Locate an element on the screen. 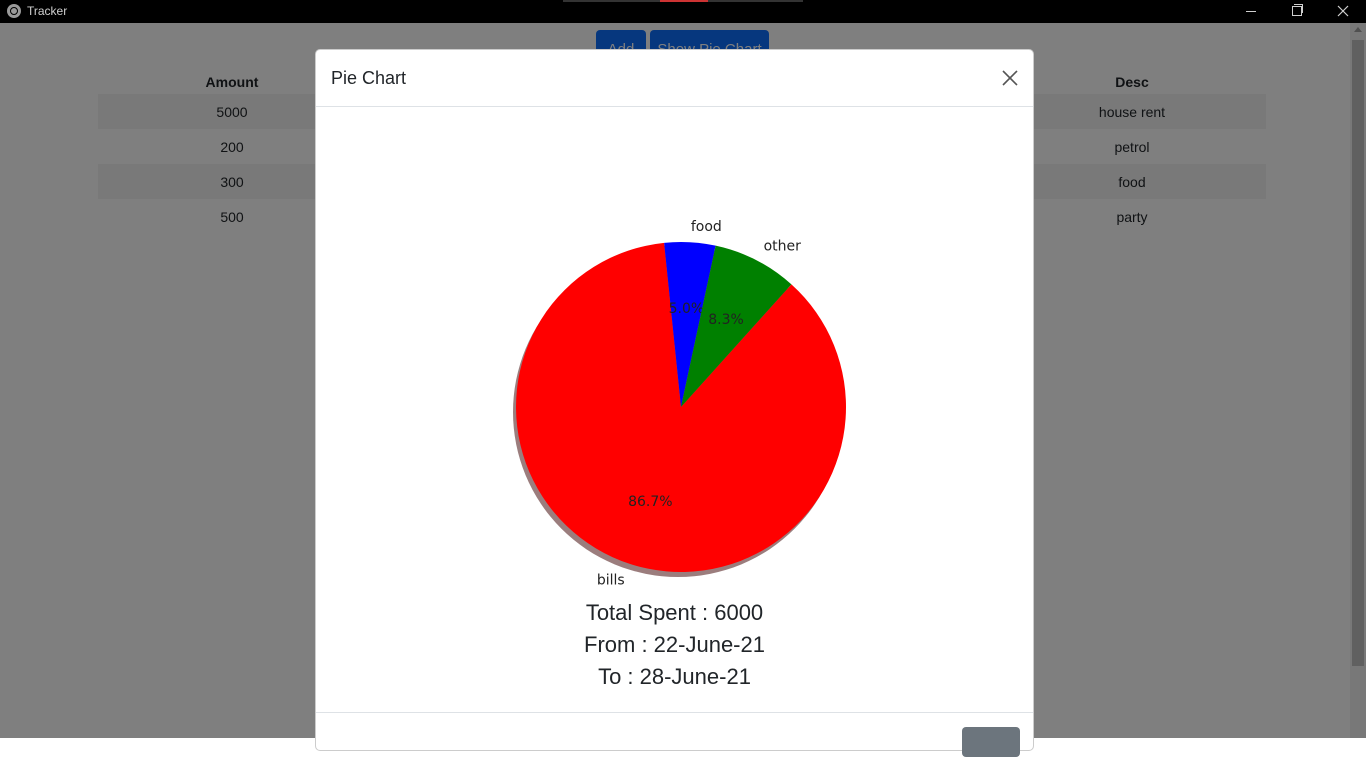  pie-legend-label-bills: bills is located at coordinates (611, 581).